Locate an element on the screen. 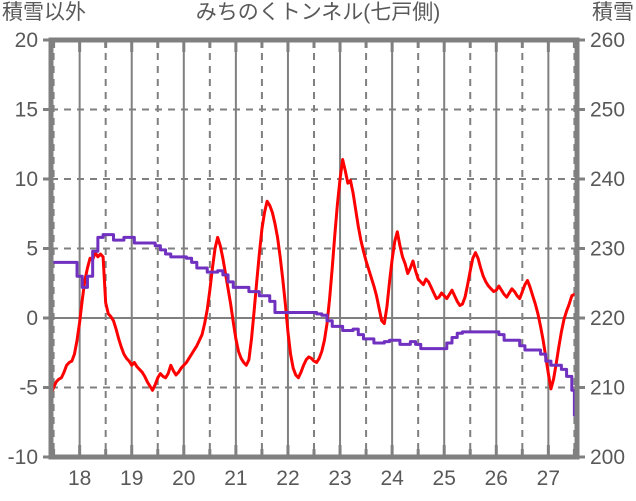  x-axis-tick-label: 23 is located at coordinates (339, 478).